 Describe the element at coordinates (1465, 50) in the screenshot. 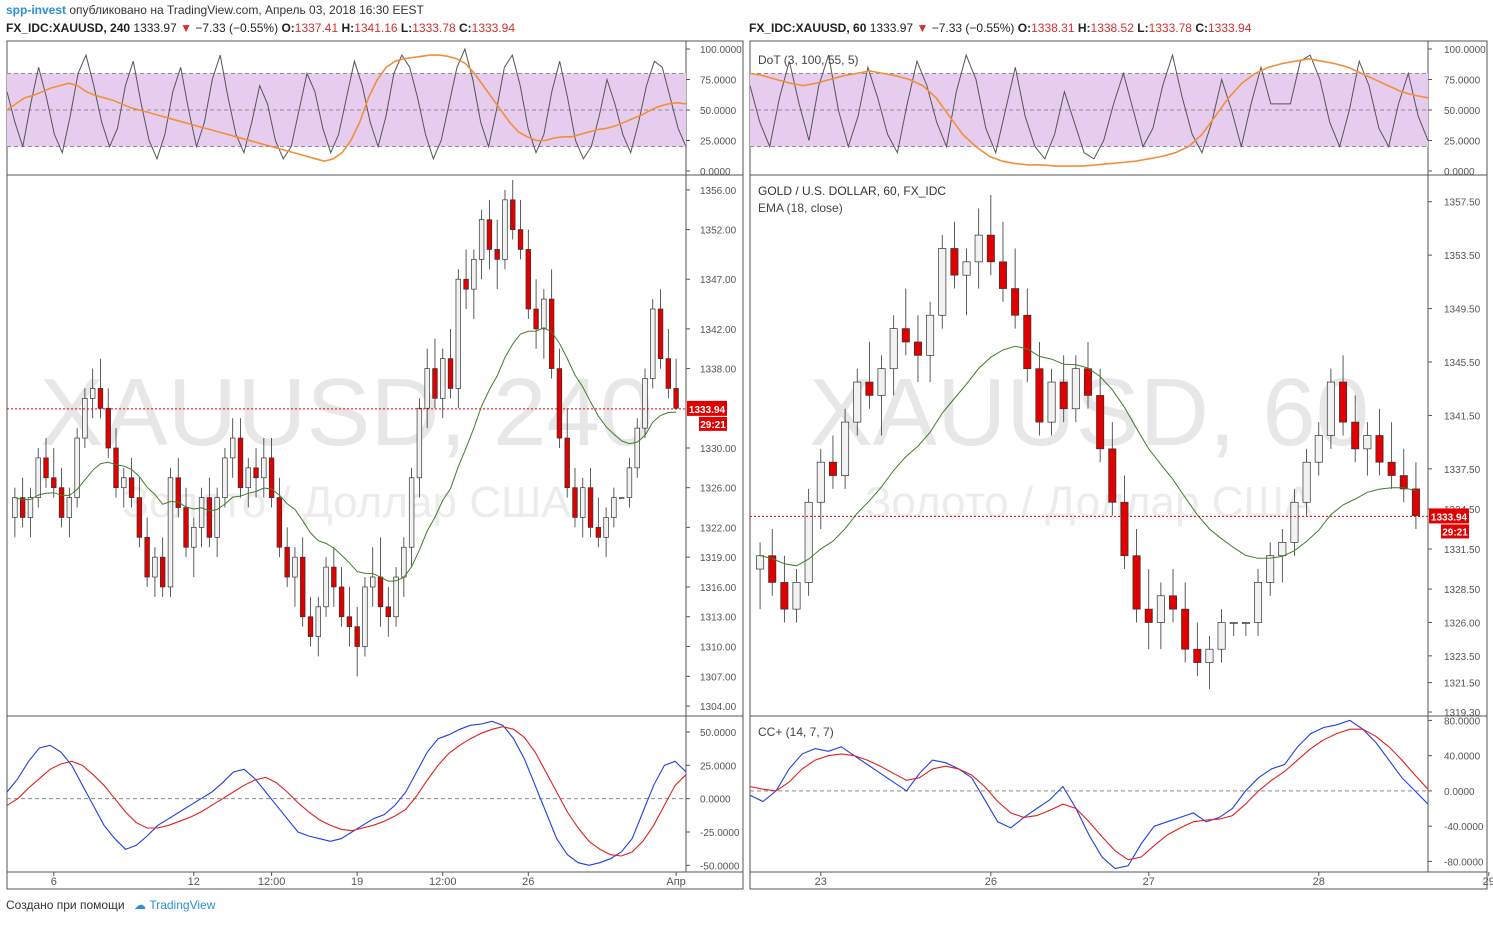

I see `right-stoch-axis-label: 100.0000` at that location.